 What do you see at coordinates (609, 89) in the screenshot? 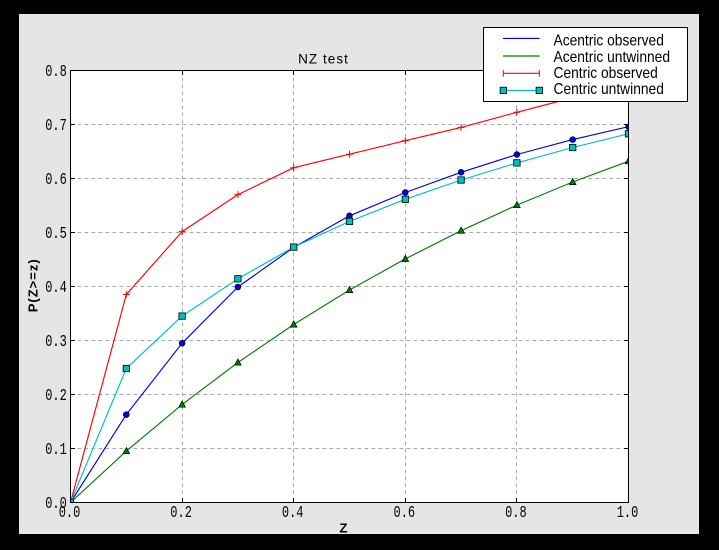
I see `svg-text: Centric untwinned` at bounding box center [609, 89].